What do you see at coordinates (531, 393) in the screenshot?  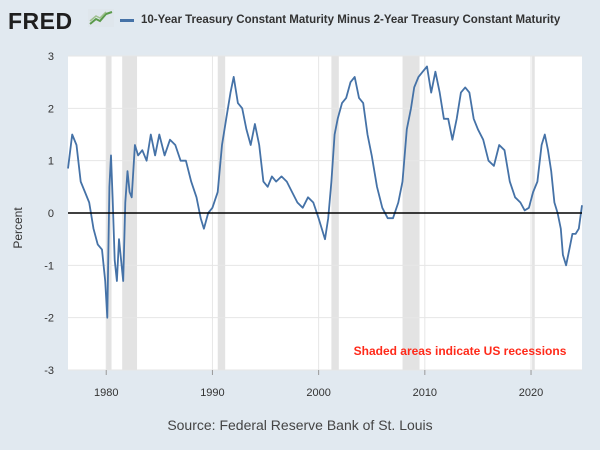 I see `x-tick-label: 2020` at bounding box center [531, 393].